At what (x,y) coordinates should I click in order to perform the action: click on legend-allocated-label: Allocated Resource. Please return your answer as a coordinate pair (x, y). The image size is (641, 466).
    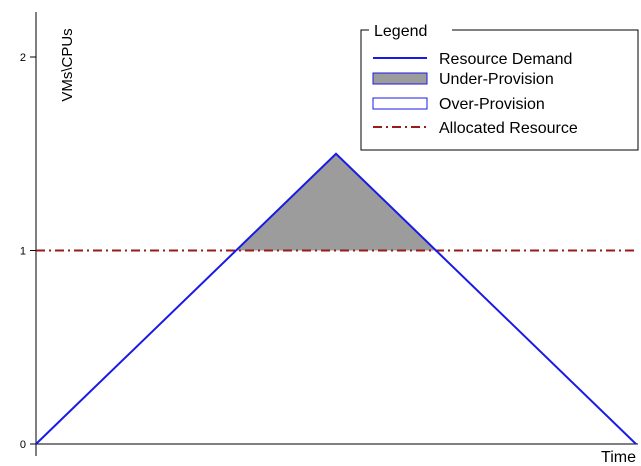
    Looking at the image, I should click on (508, 128).